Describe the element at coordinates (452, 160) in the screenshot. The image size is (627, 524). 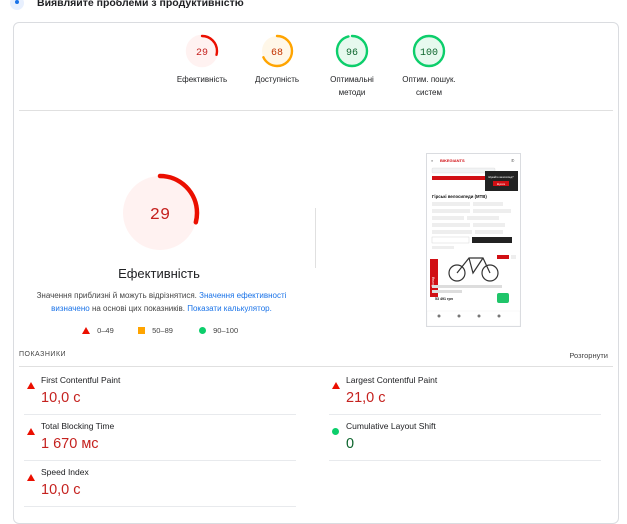
I see `thumb-brand: BIKEGIANTS` at that location.